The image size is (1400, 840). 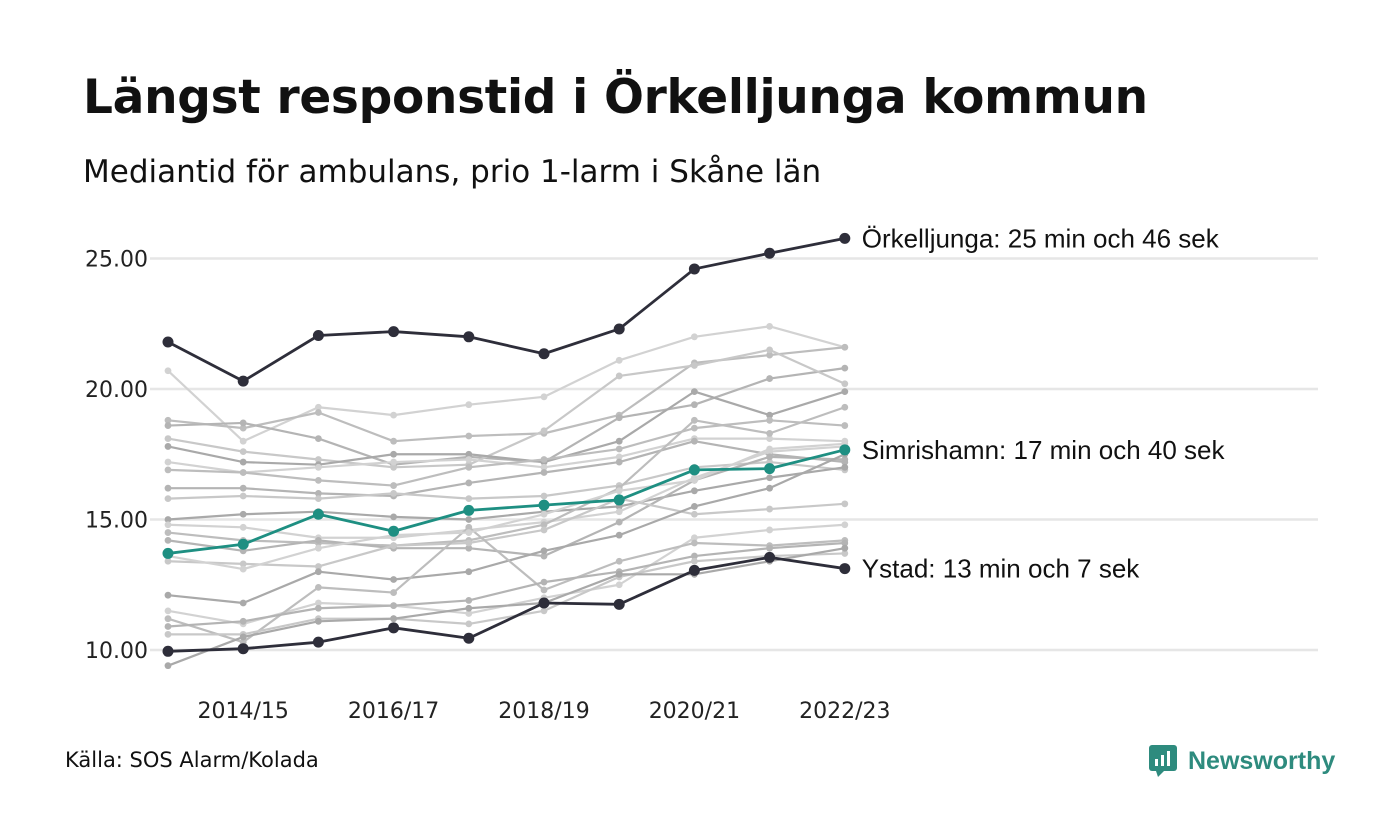 I want to click on series-ystad-line, so click(x=506, y=604).